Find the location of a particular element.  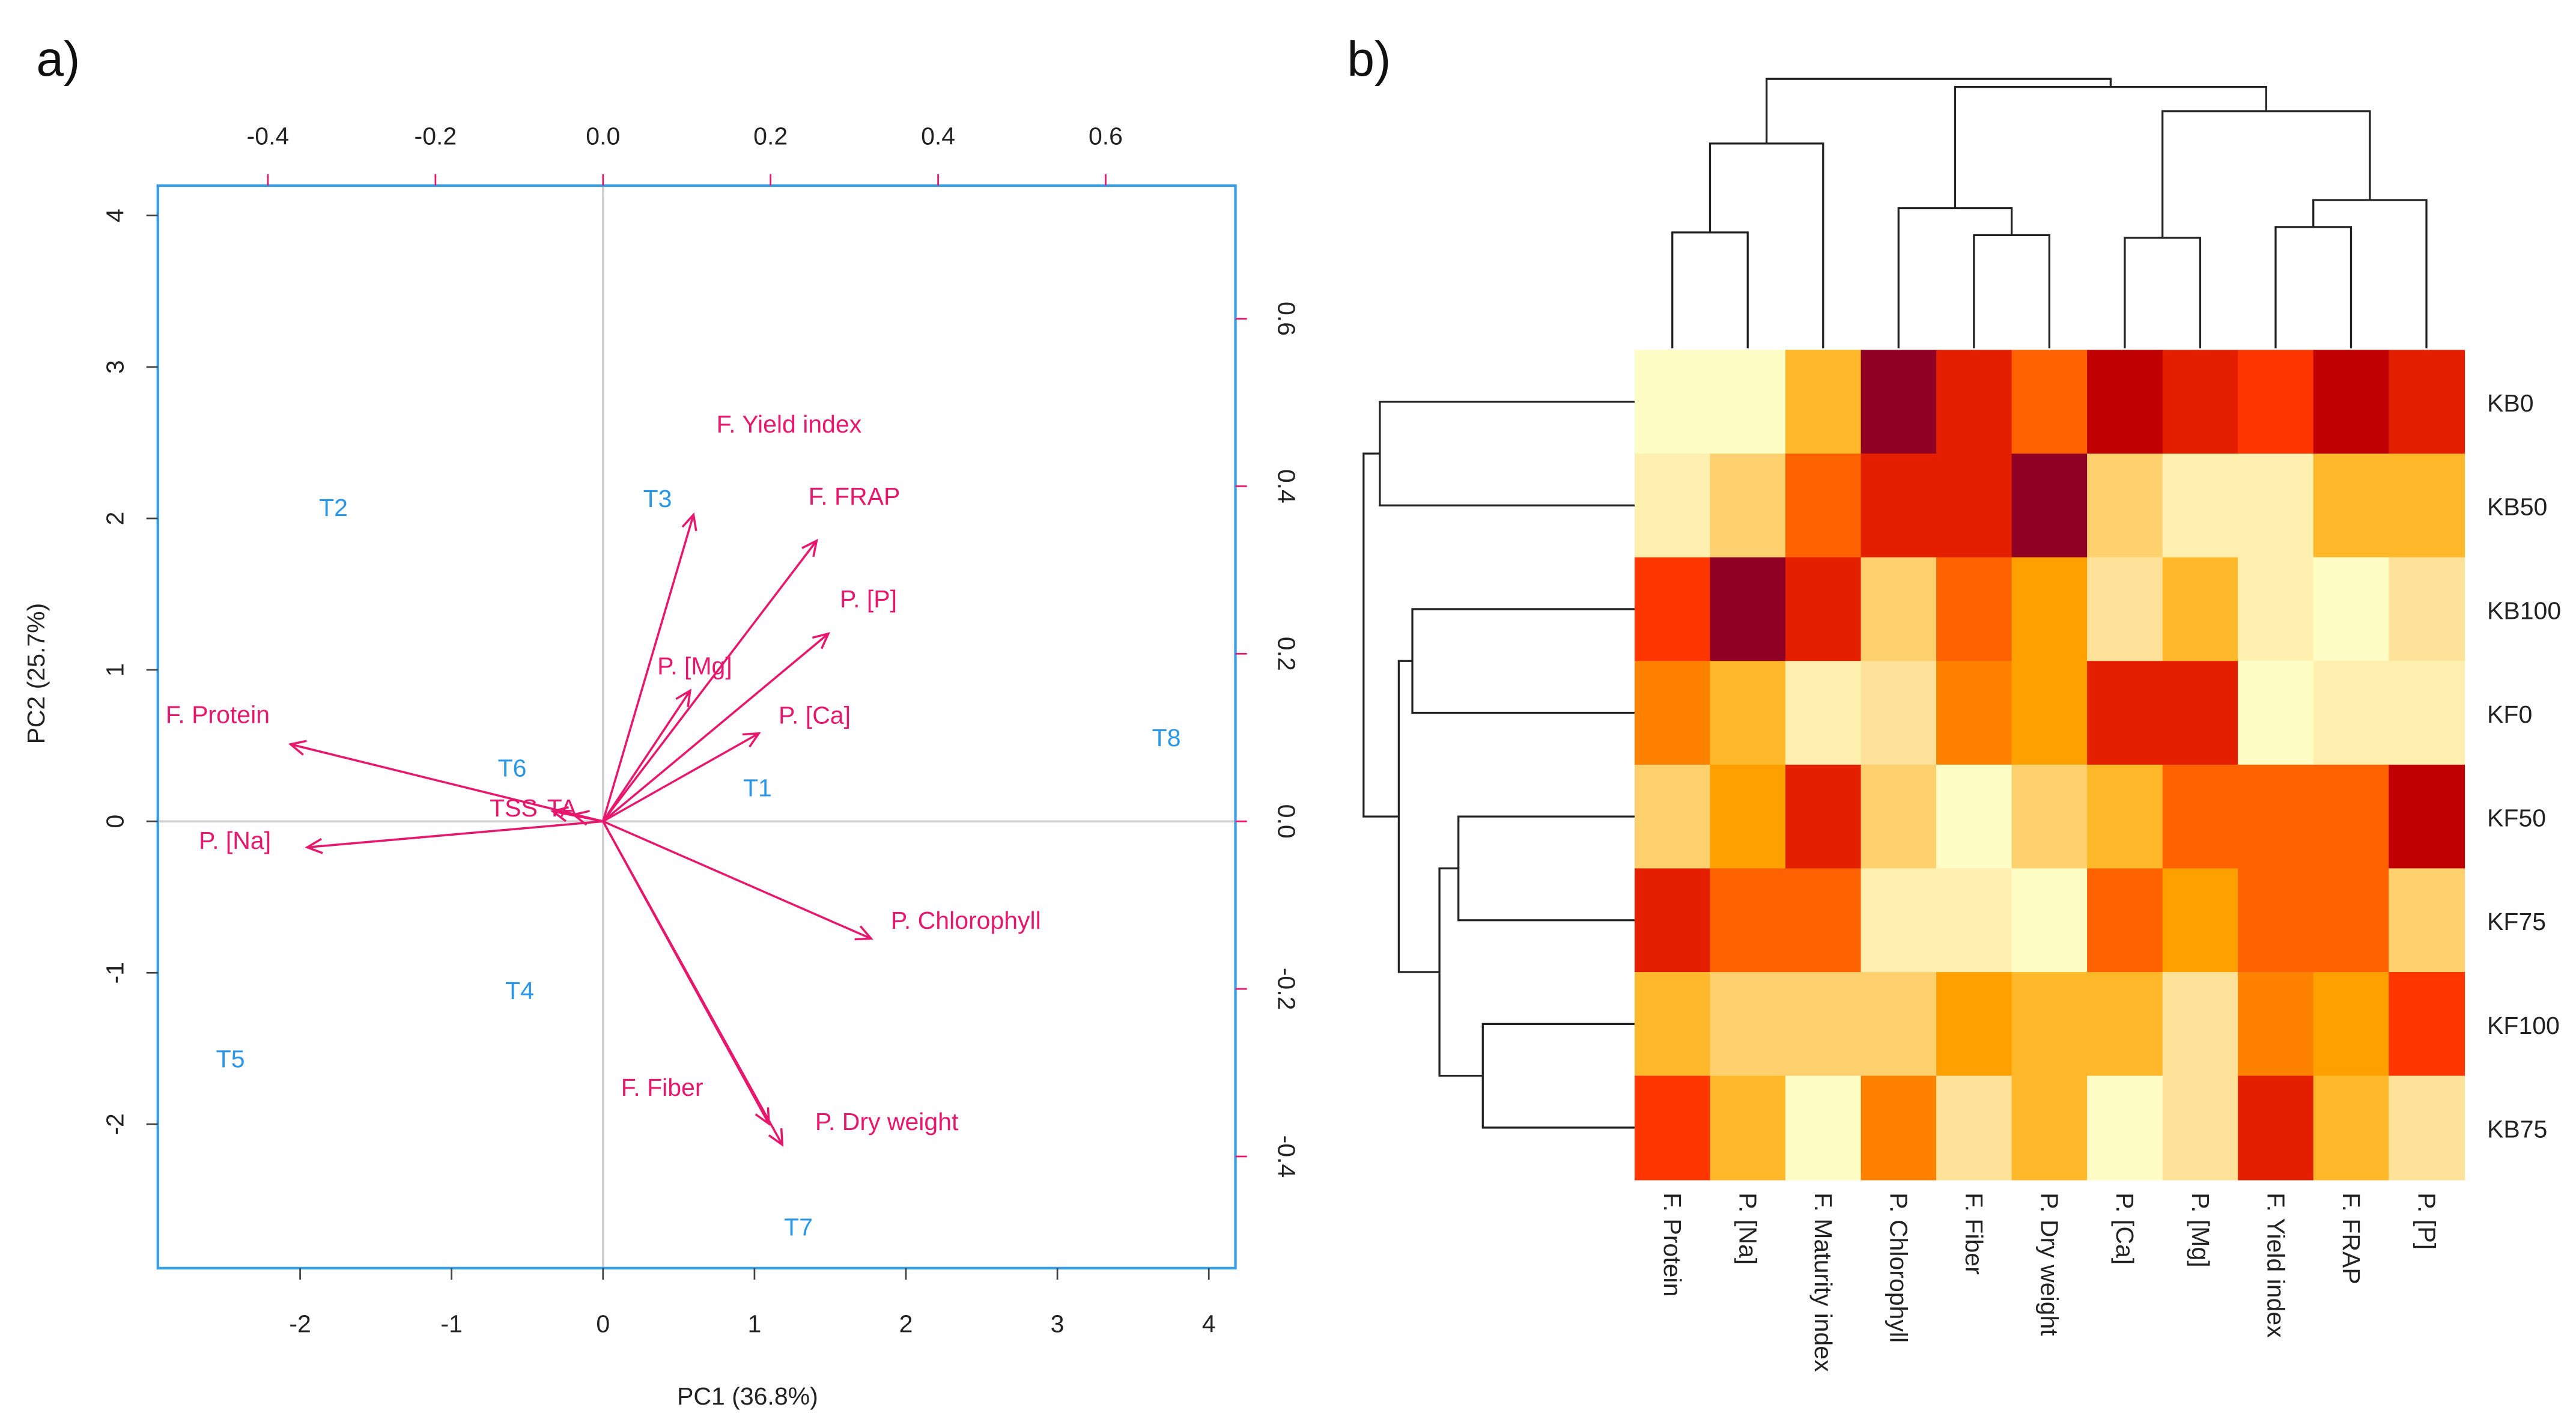

right-tick-label: -0.4 is located at coordinates (1287, 1156).